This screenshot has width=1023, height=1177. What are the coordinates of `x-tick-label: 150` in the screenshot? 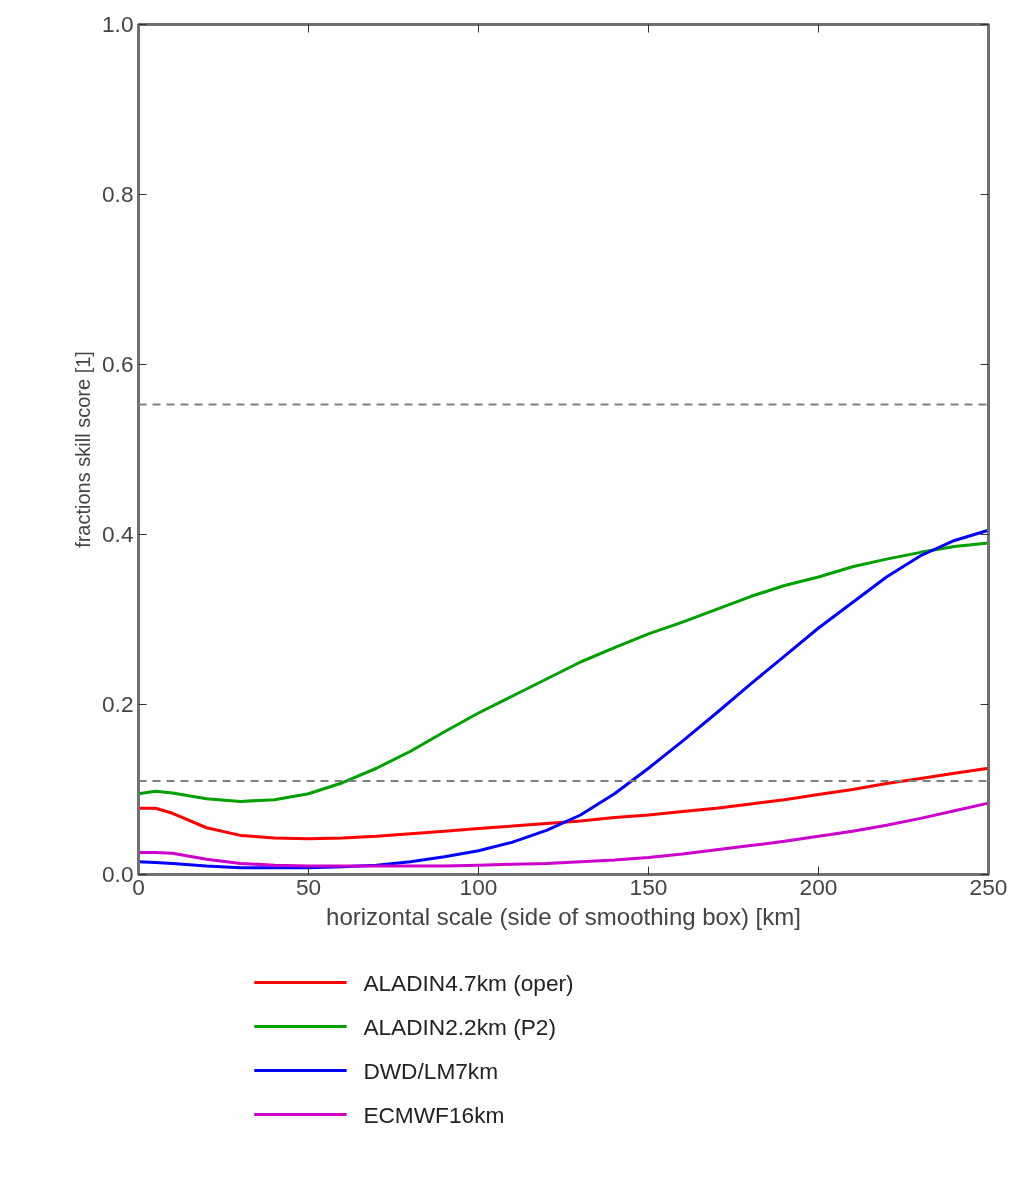 It's located at (648, 886).